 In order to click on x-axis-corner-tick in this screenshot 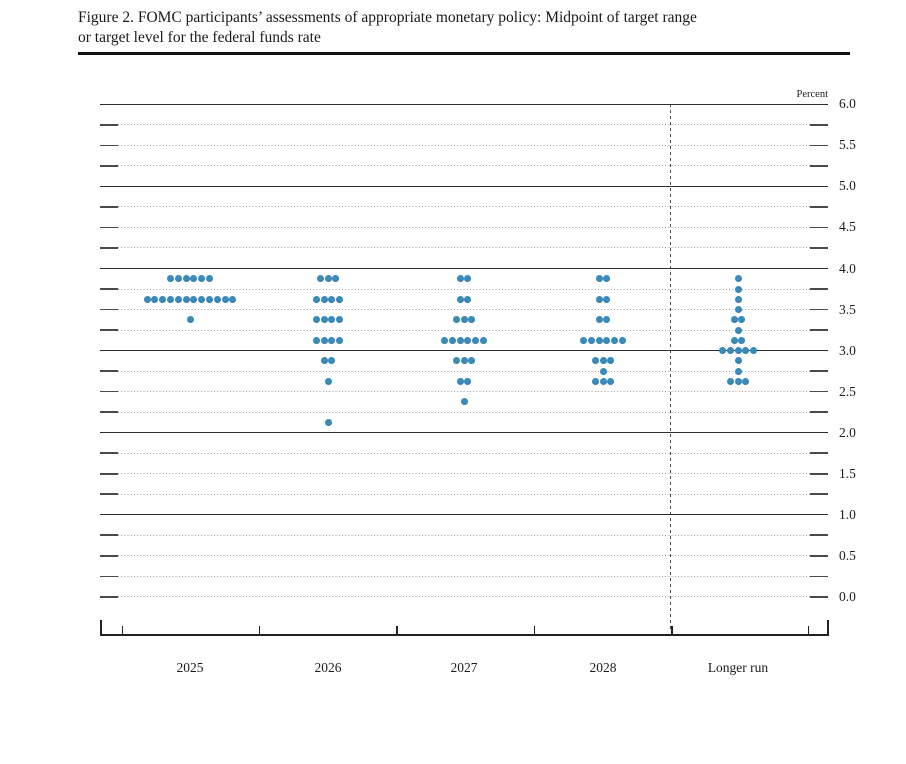, I will do `click(828, 627)`.